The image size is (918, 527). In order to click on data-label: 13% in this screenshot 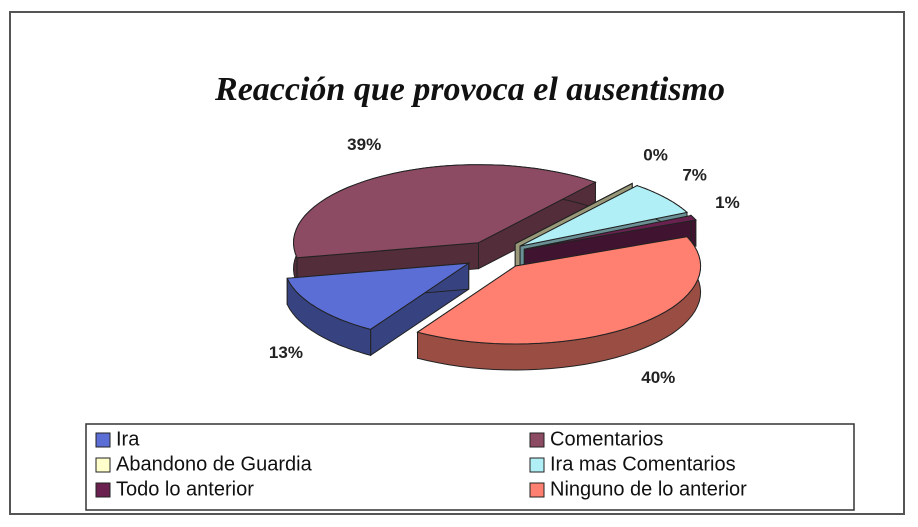, I will do `click(286, 352)`.